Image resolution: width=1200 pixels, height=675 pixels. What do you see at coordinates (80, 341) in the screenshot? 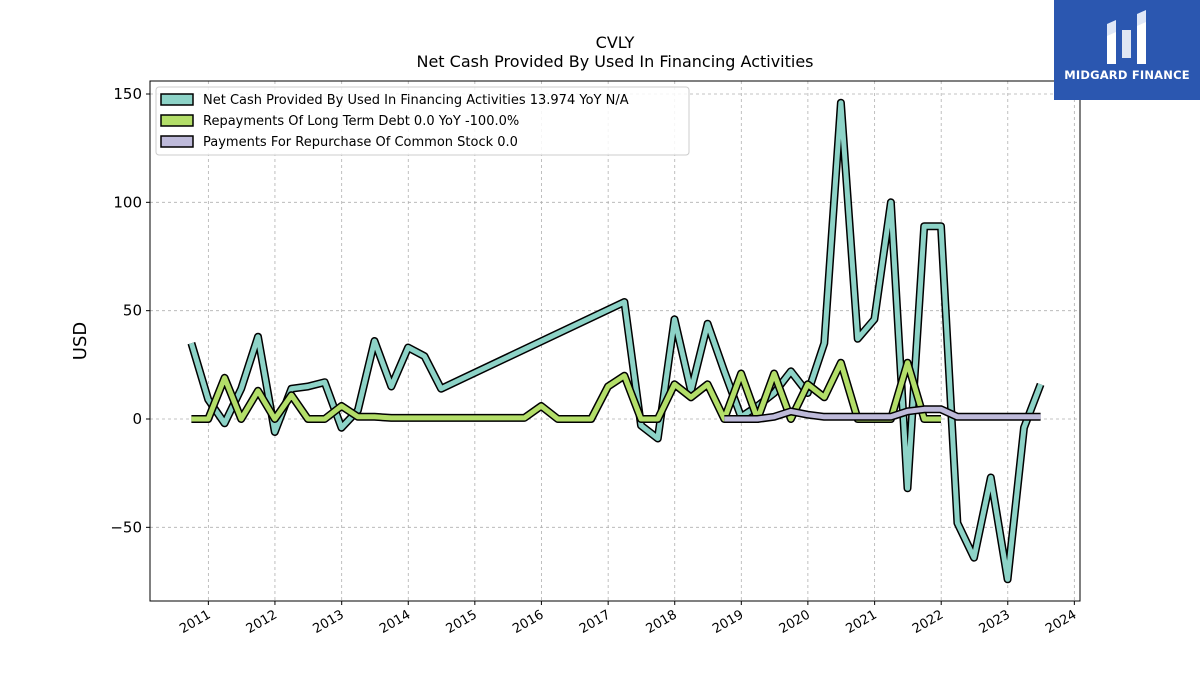
I see `y-axis-label: USD` at bounding box center [80, 341].